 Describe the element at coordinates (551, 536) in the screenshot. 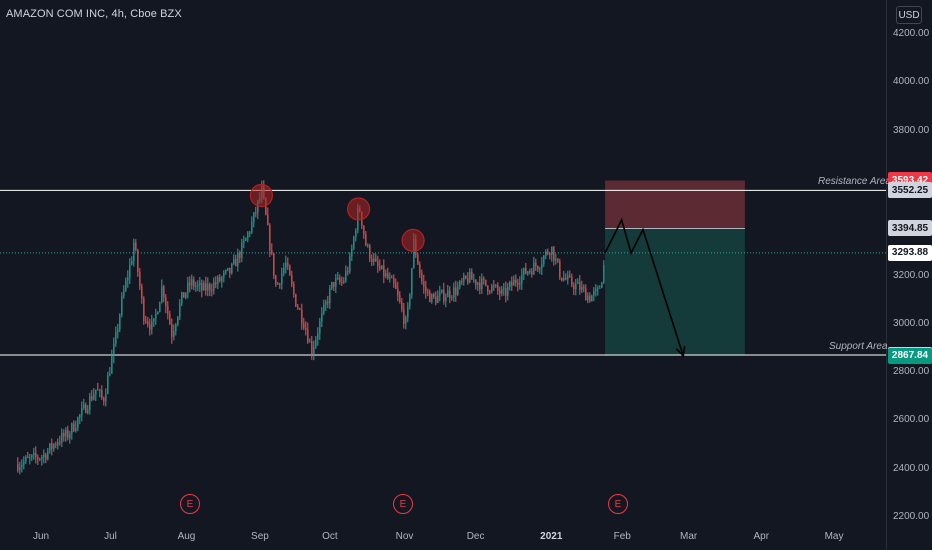

I see `x-tick-label: 2021` at that location.